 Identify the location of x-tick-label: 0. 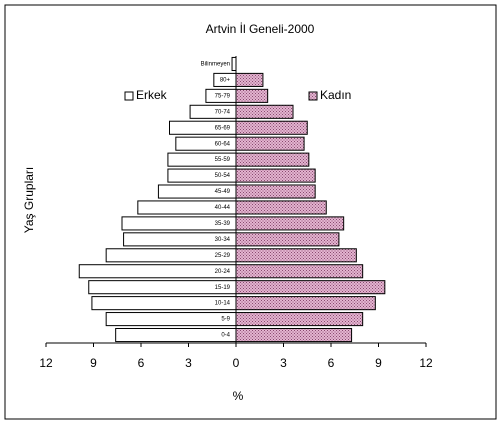
(236, 363).